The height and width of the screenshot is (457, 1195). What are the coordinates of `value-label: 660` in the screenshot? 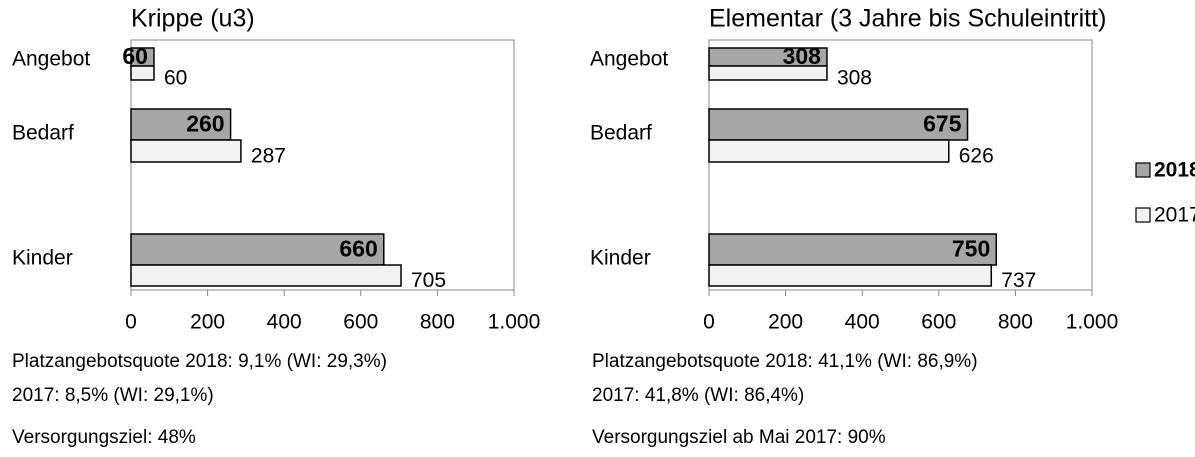 It's located at (358, 249).